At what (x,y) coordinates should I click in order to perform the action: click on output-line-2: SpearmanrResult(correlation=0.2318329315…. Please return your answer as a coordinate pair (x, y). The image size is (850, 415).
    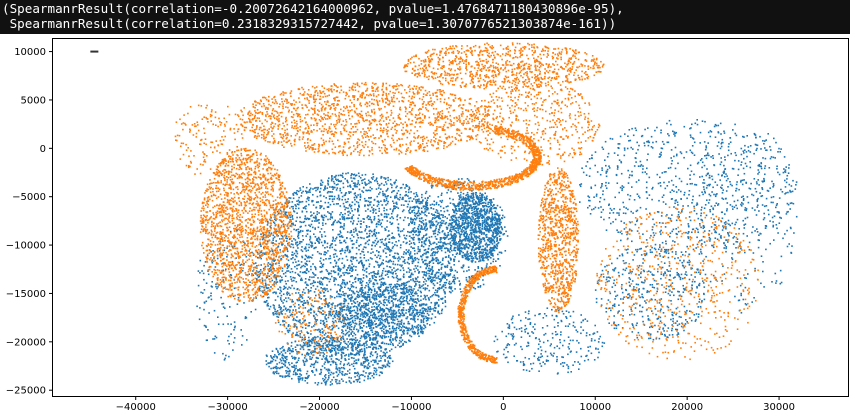
    Looking at the image, I should click on (309, 23).